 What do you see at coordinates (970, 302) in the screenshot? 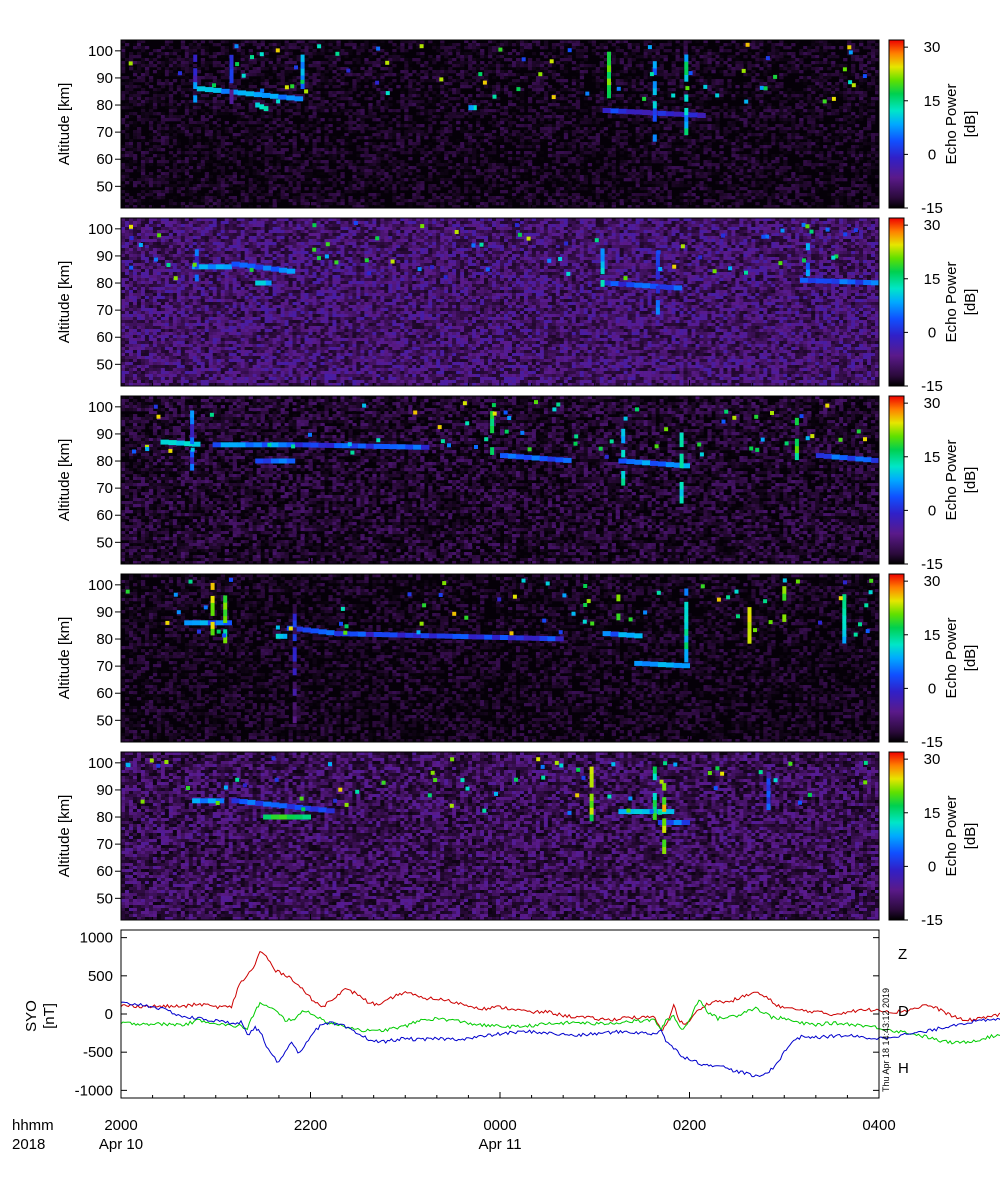
I see `colorbar-unit: [dB]` at bounding box center [970, 302].